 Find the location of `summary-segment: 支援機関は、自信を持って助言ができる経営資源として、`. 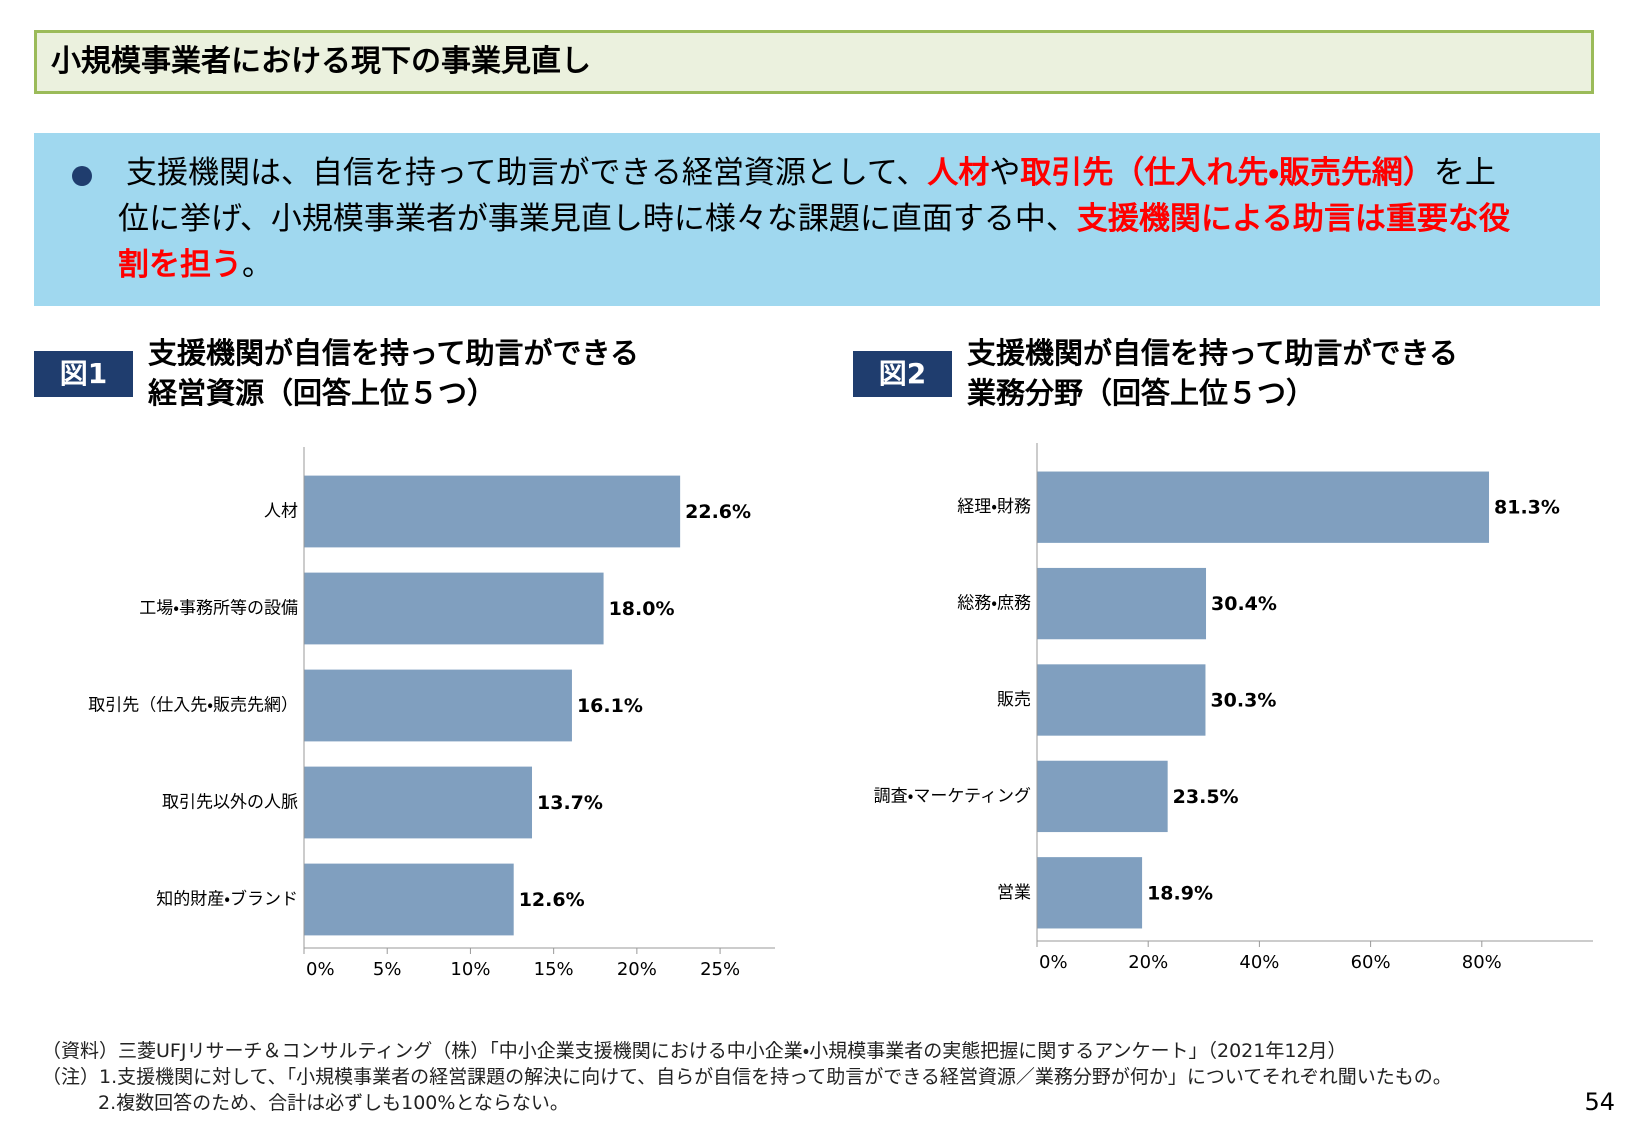

summary-segment: 支援機関は、自信を持って助言ができる経営資源として、 is located at coordinates (527, 173).